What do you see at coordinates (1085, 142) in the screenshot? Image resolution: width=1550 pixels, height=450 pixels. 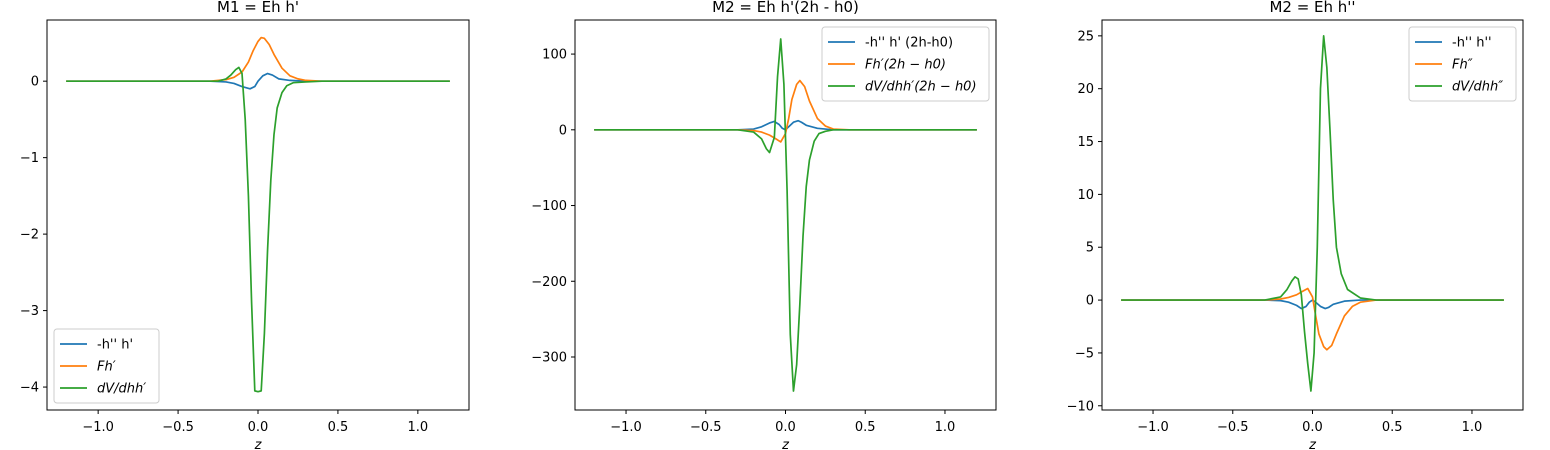 I see `y-tick-label: 15` at bounding box center [1085, 142].